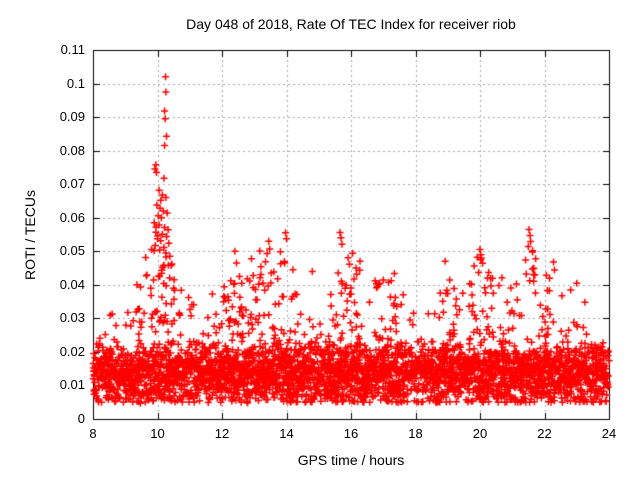  What do you see at coordinates (72, 251) in the screenshot?
I see `y-tick-label: 0.05` at bounding box center [72, 251].